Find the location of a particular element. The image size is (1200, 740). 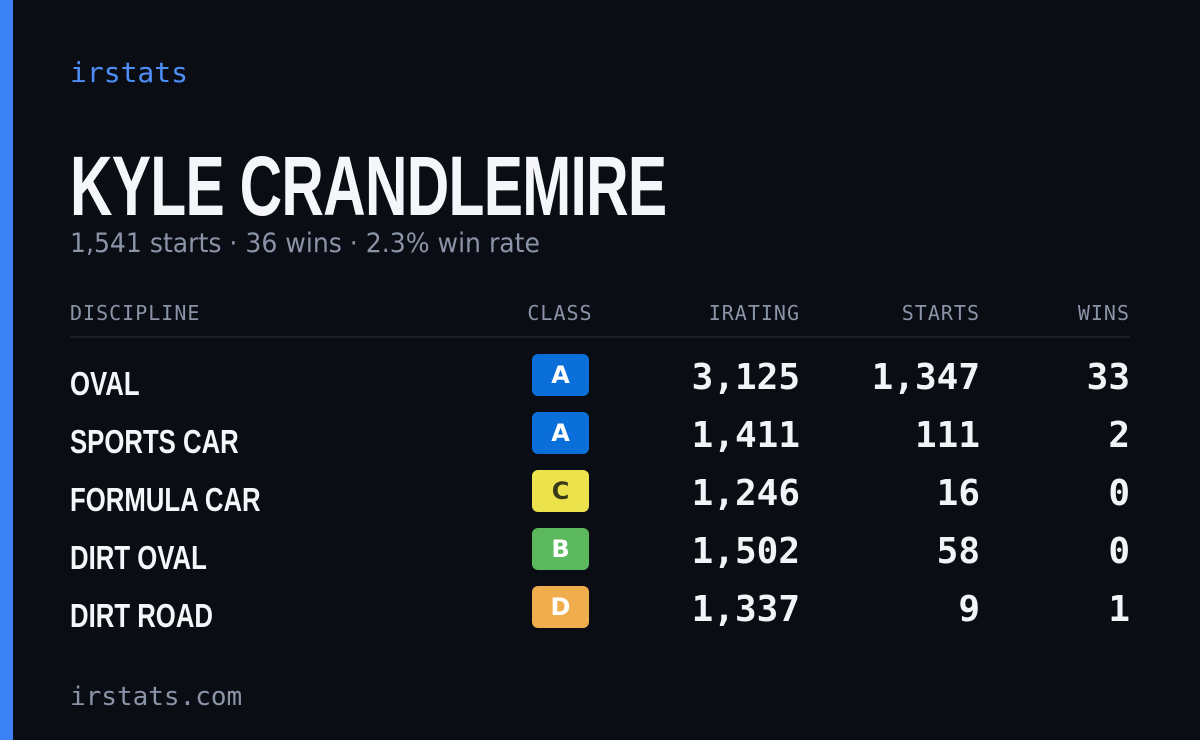

starts: 16 is located at coordinates (958, 493).